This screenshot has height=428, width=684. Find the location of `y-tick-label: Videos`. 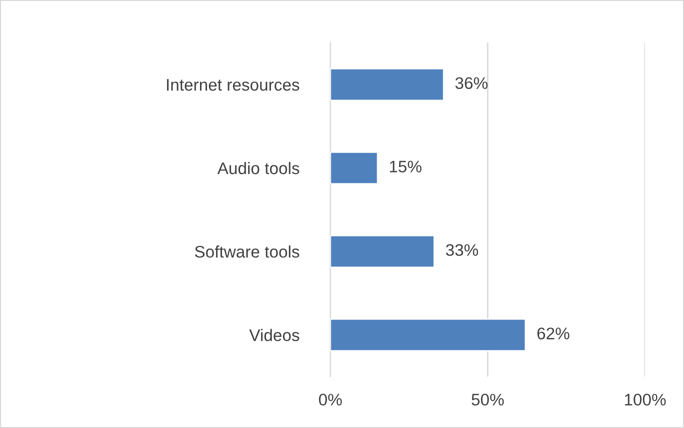

y-tick-label: Videos is located at coordinates (274, 335).